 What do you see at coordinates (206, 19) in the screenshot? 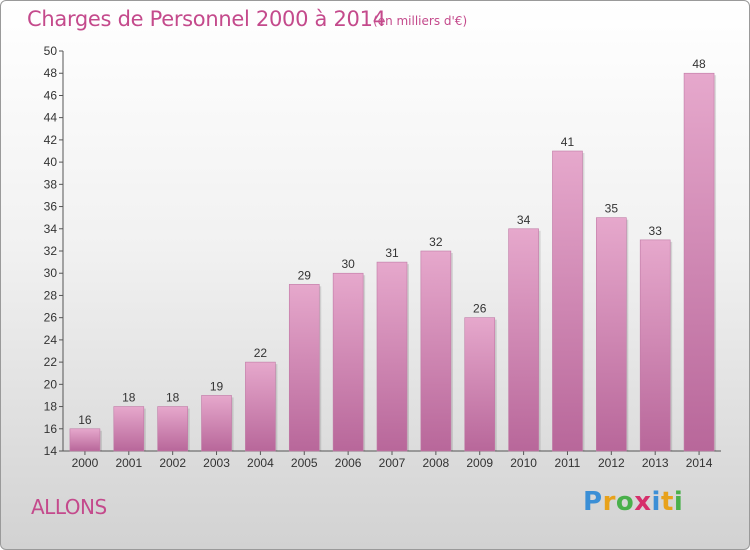
I see `chart-title: Charges de Personnel 2000 à 2014` at bounding box center [206, 19].